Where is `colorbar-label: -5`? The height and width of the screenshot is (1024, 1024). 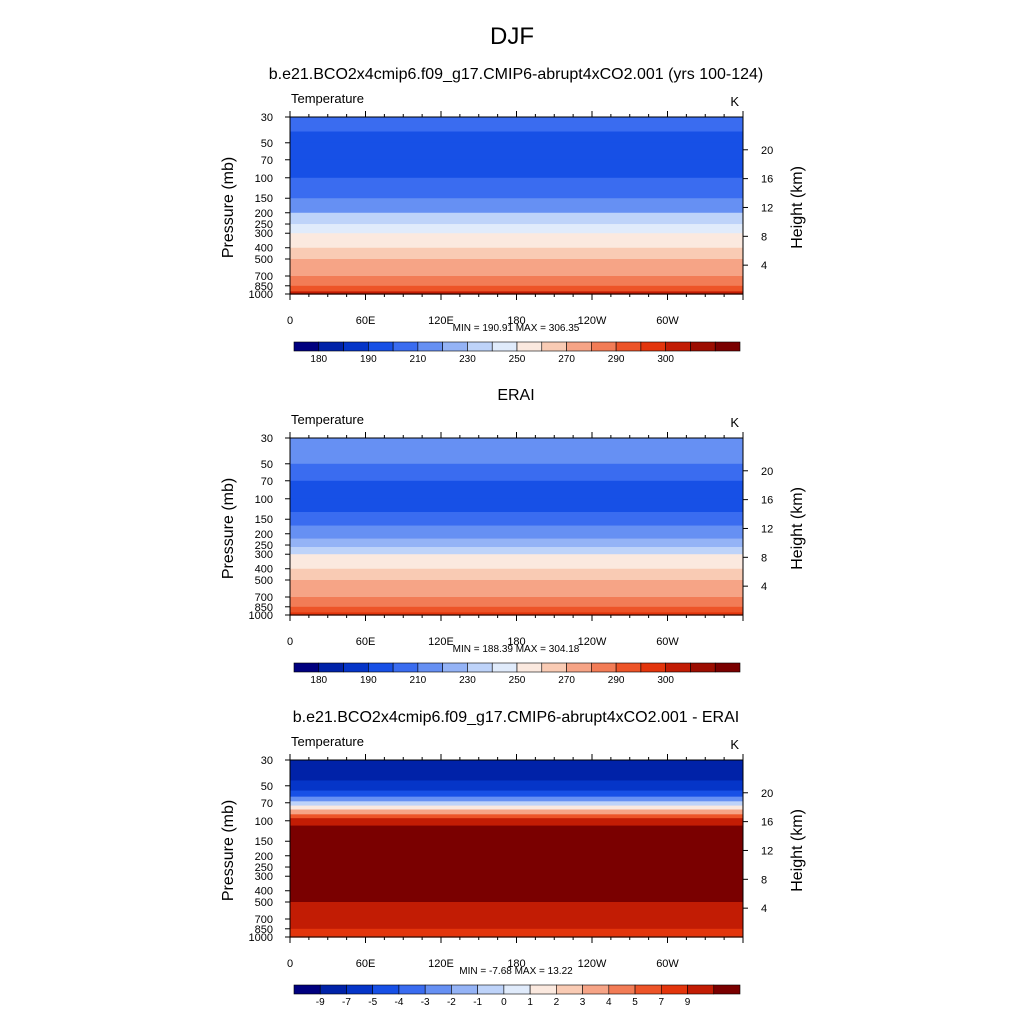
colorbar-label: -5 is located at coordinates (372, 1002).